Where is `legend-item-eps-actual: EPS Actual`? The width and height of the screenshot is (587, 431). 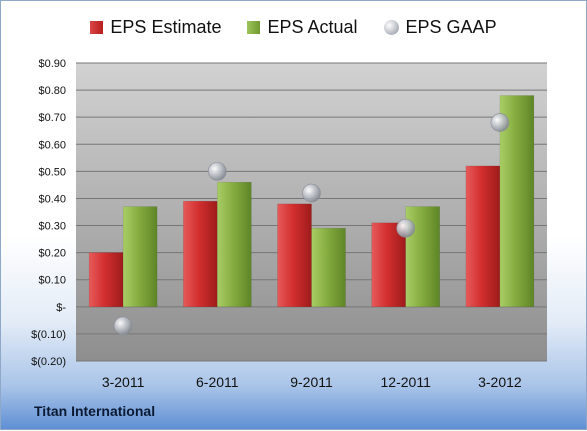 legend-item-eps-actual: EPS Actual is located at coordinates (302, 27).